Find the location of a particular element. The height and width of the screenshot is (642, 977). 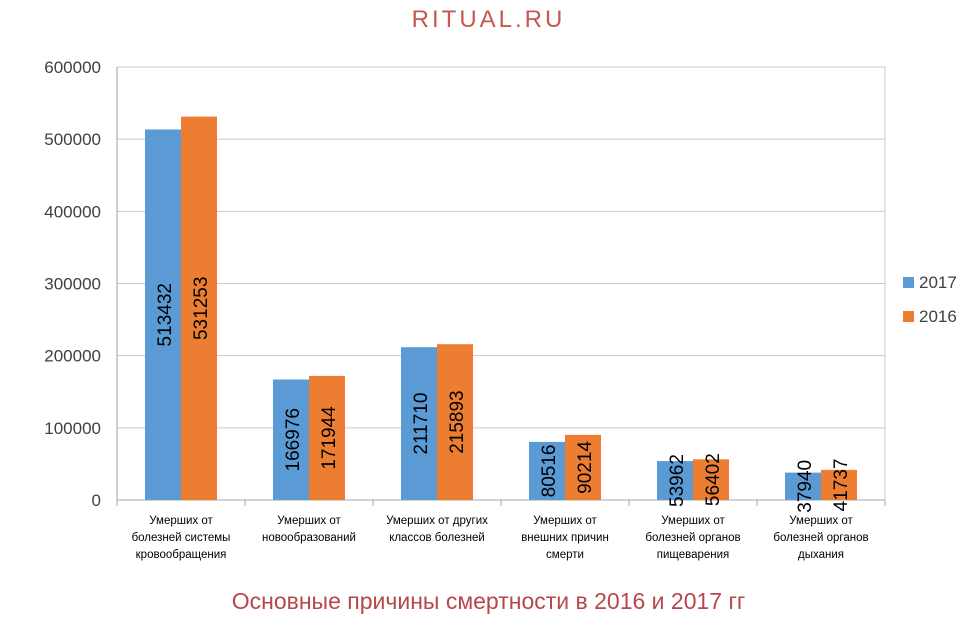

legend-swatch-2016 is located at coordinates (908, 316).